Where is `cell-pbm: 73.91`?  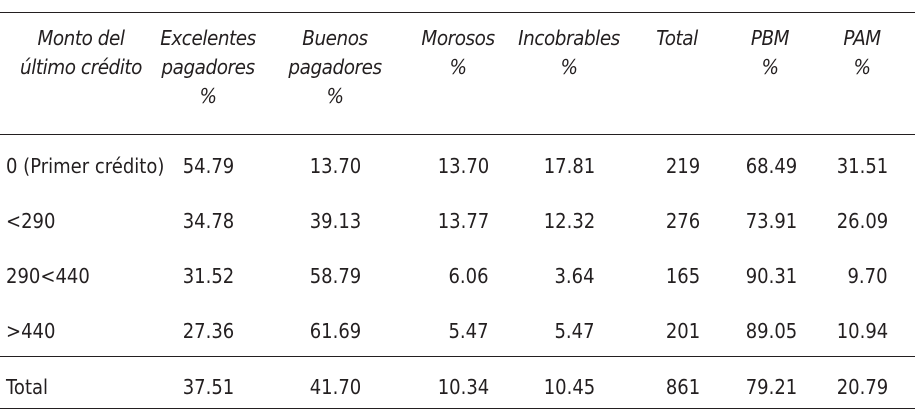 cell-pbm: 73.91 is located at coordinates (771, 221).